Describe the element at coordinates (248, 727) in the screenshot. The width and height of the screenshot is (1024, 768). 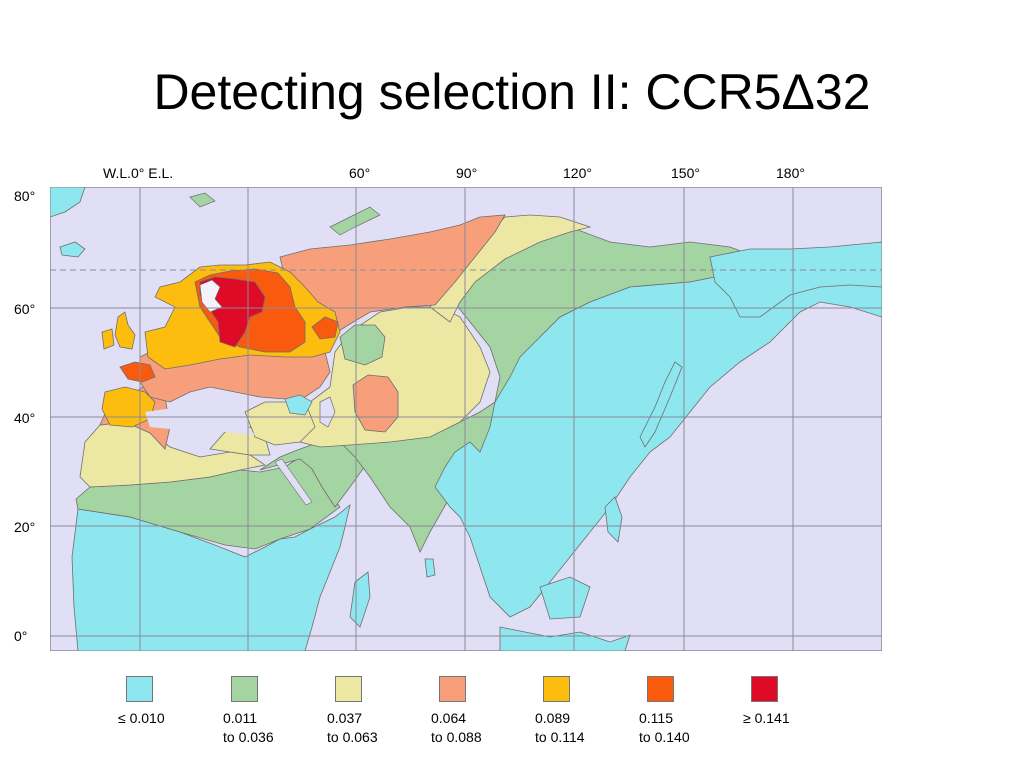
I see `legend-label: 0.011 to 0.036` at that location.